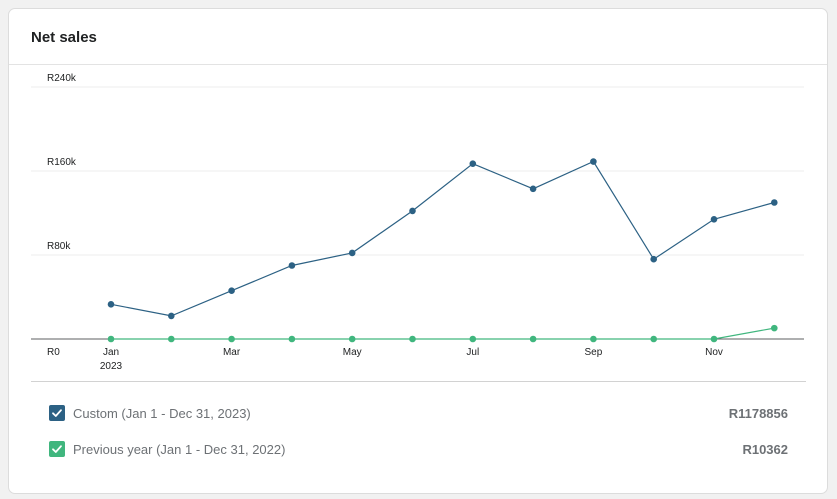 Image resolution: width=837 pixels, height=499 pixels. Describe the element at coordinates (472, 352) in the screenshot. I see `x-tick-label: Jul` at that location.